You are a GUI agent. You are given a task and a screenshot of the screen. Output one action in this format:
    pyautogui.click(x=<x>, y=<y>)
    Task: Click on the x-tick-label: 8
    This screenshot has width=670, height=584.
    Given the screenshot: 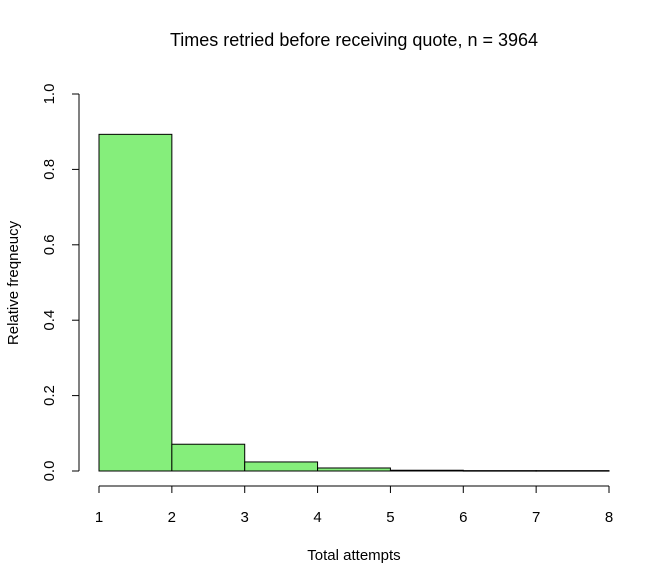 What is the action you would take?
    pyautogui.click(x=609, y=517)
    